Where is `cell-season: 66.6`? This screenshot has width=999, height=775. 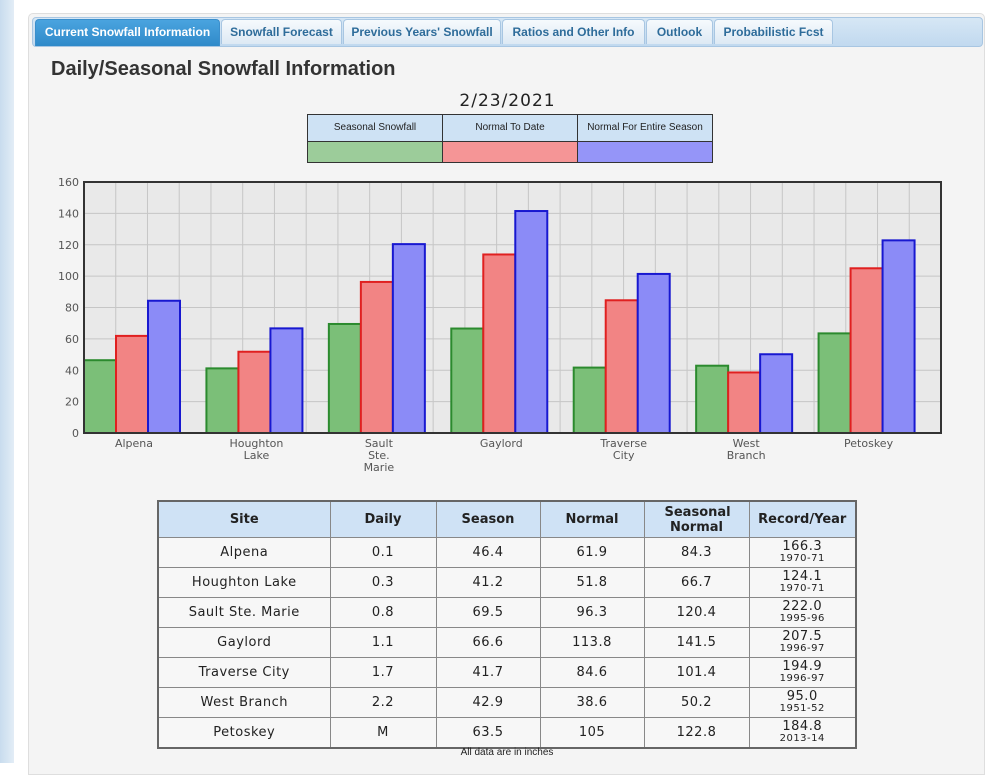 cell-season: 66.6 is located at coordinates (488, 642).